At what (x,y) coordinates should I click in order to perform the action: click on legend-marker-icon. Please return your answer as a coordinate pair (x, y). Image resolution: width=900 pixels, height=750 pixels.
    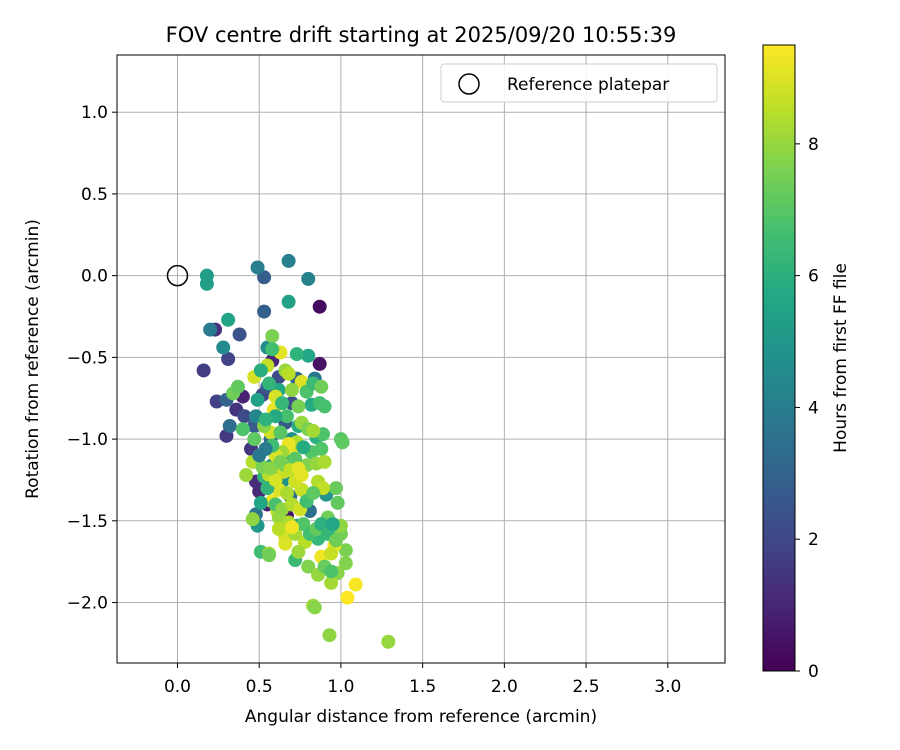
    Looking at the image, I should click on (469, 84).